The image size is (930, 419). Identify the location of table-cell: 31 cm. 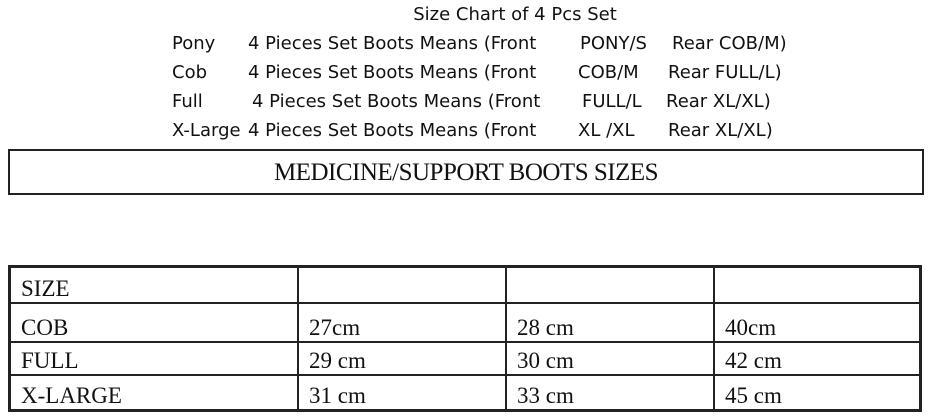
(402, 392).